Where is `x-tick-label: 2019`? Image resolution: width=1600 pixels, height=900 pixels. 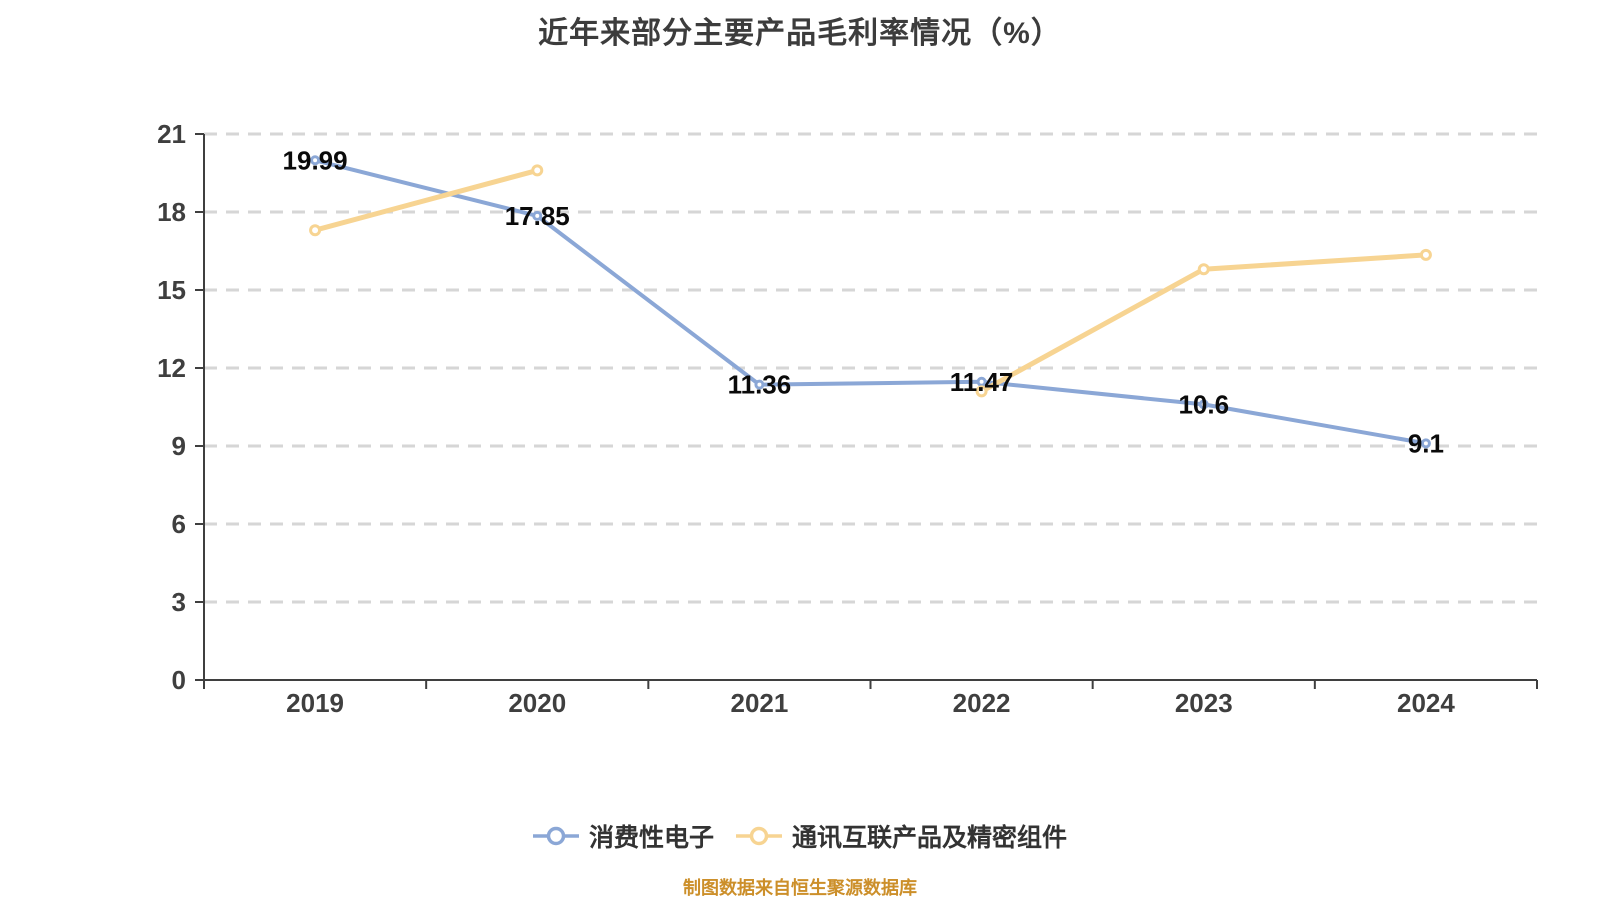 x-tick-label: 2019 is located at coordinates (315, 703).